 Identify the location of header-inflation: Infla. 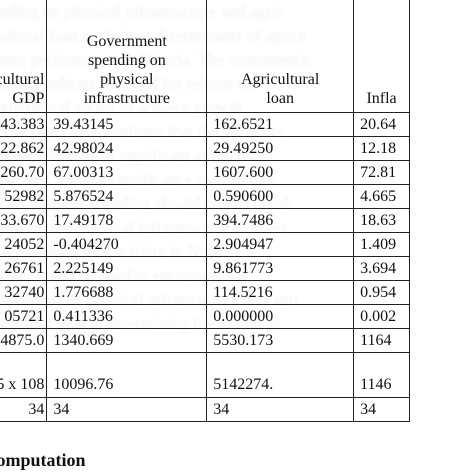
(381, 56).